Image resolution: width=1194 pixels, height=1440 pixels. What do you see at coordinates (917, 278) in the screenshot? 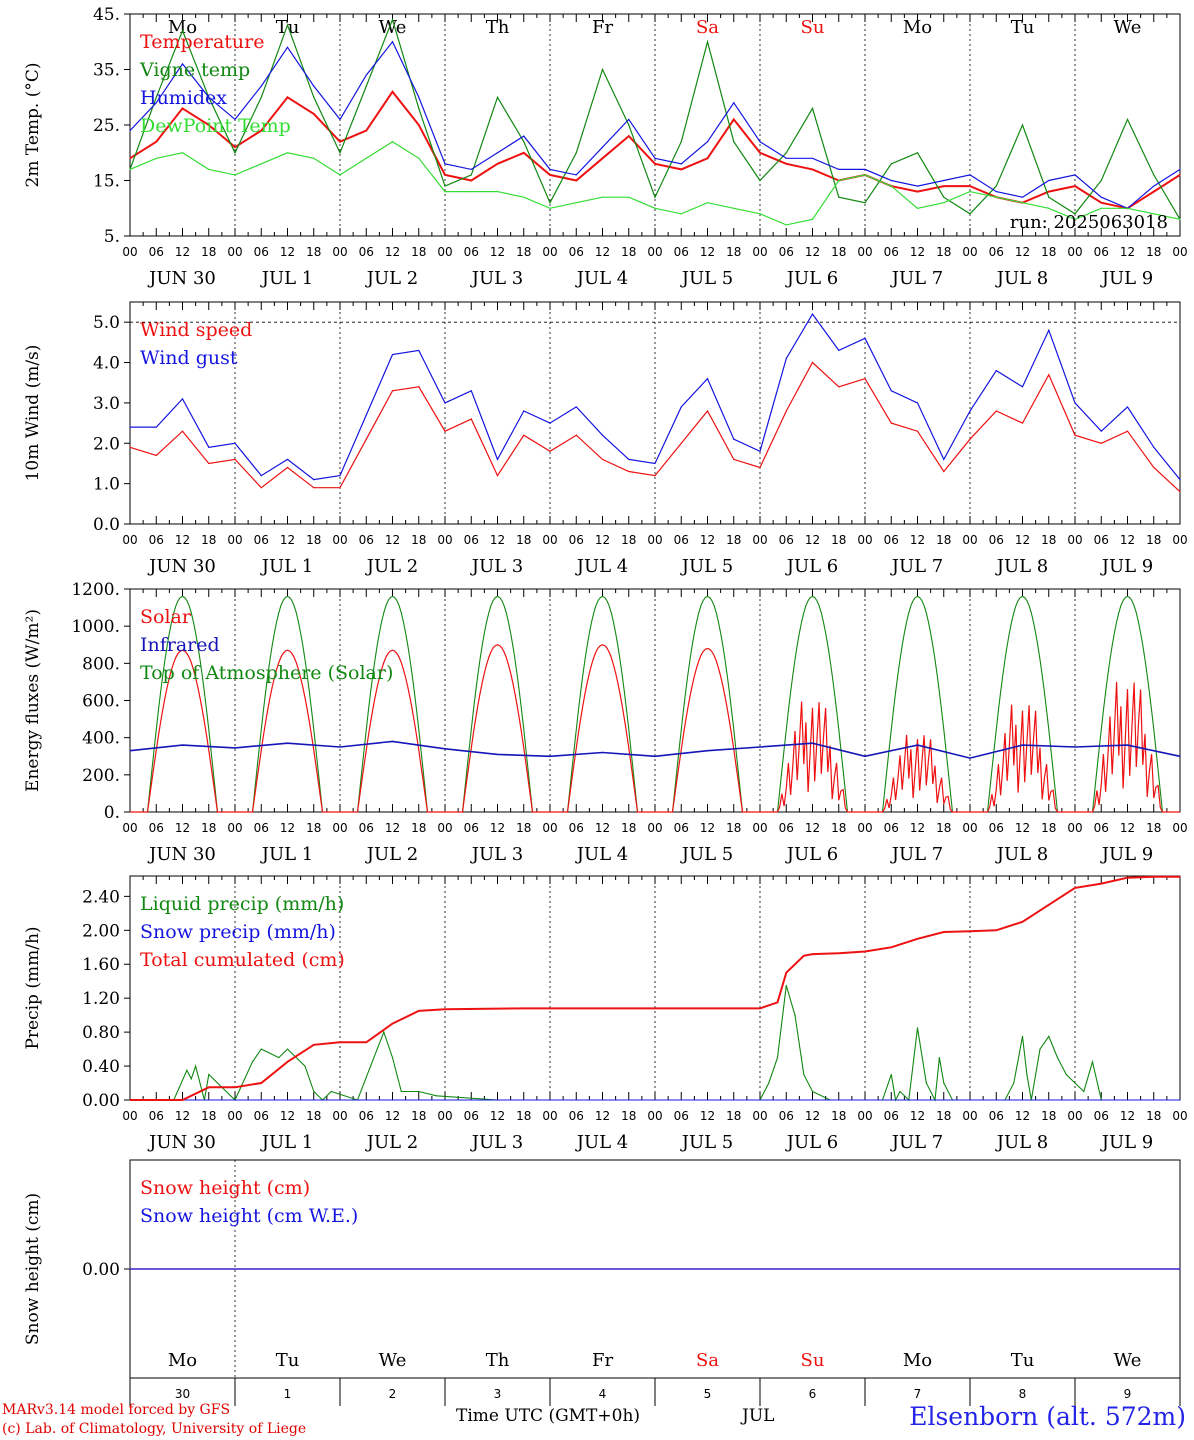
I see `date-label: JUL 7` at bounding box center [917, 278].